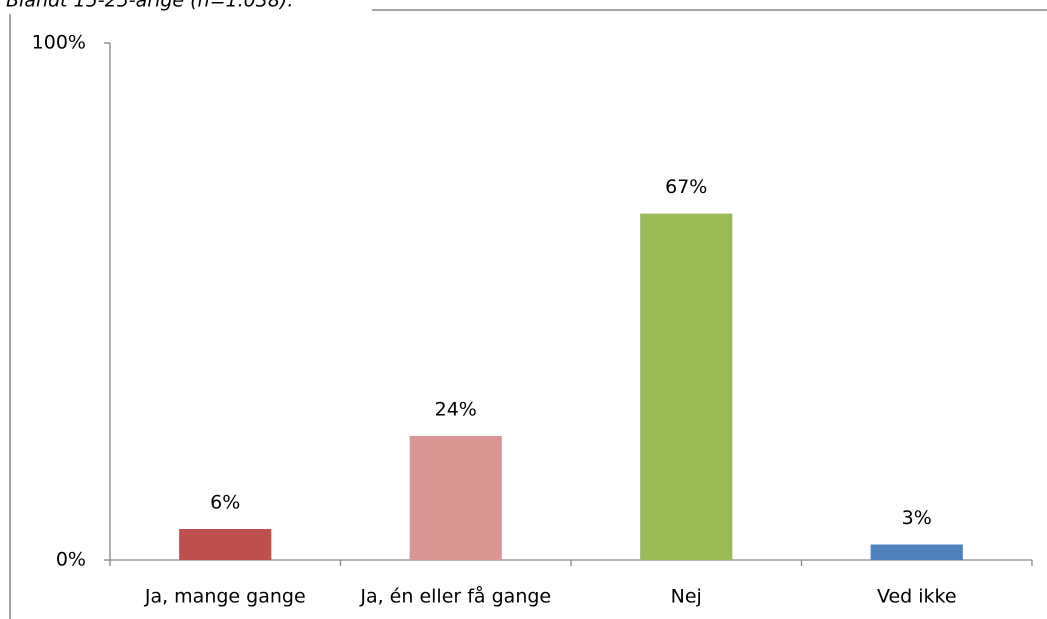  Describe the element at coordinates (149, 6) in the screenshot. I see `chart-title: Blandt 15-25-årige (n=1.038).` at that location.